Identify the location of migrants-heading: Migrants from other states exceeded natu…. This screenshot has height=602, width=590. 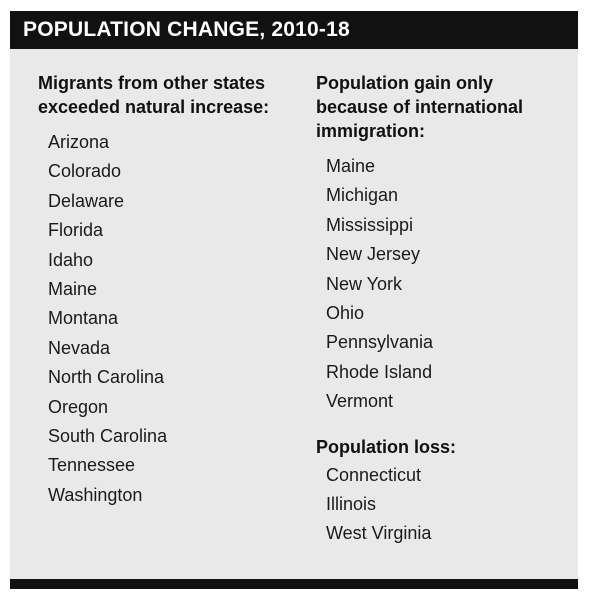
(154, 95).